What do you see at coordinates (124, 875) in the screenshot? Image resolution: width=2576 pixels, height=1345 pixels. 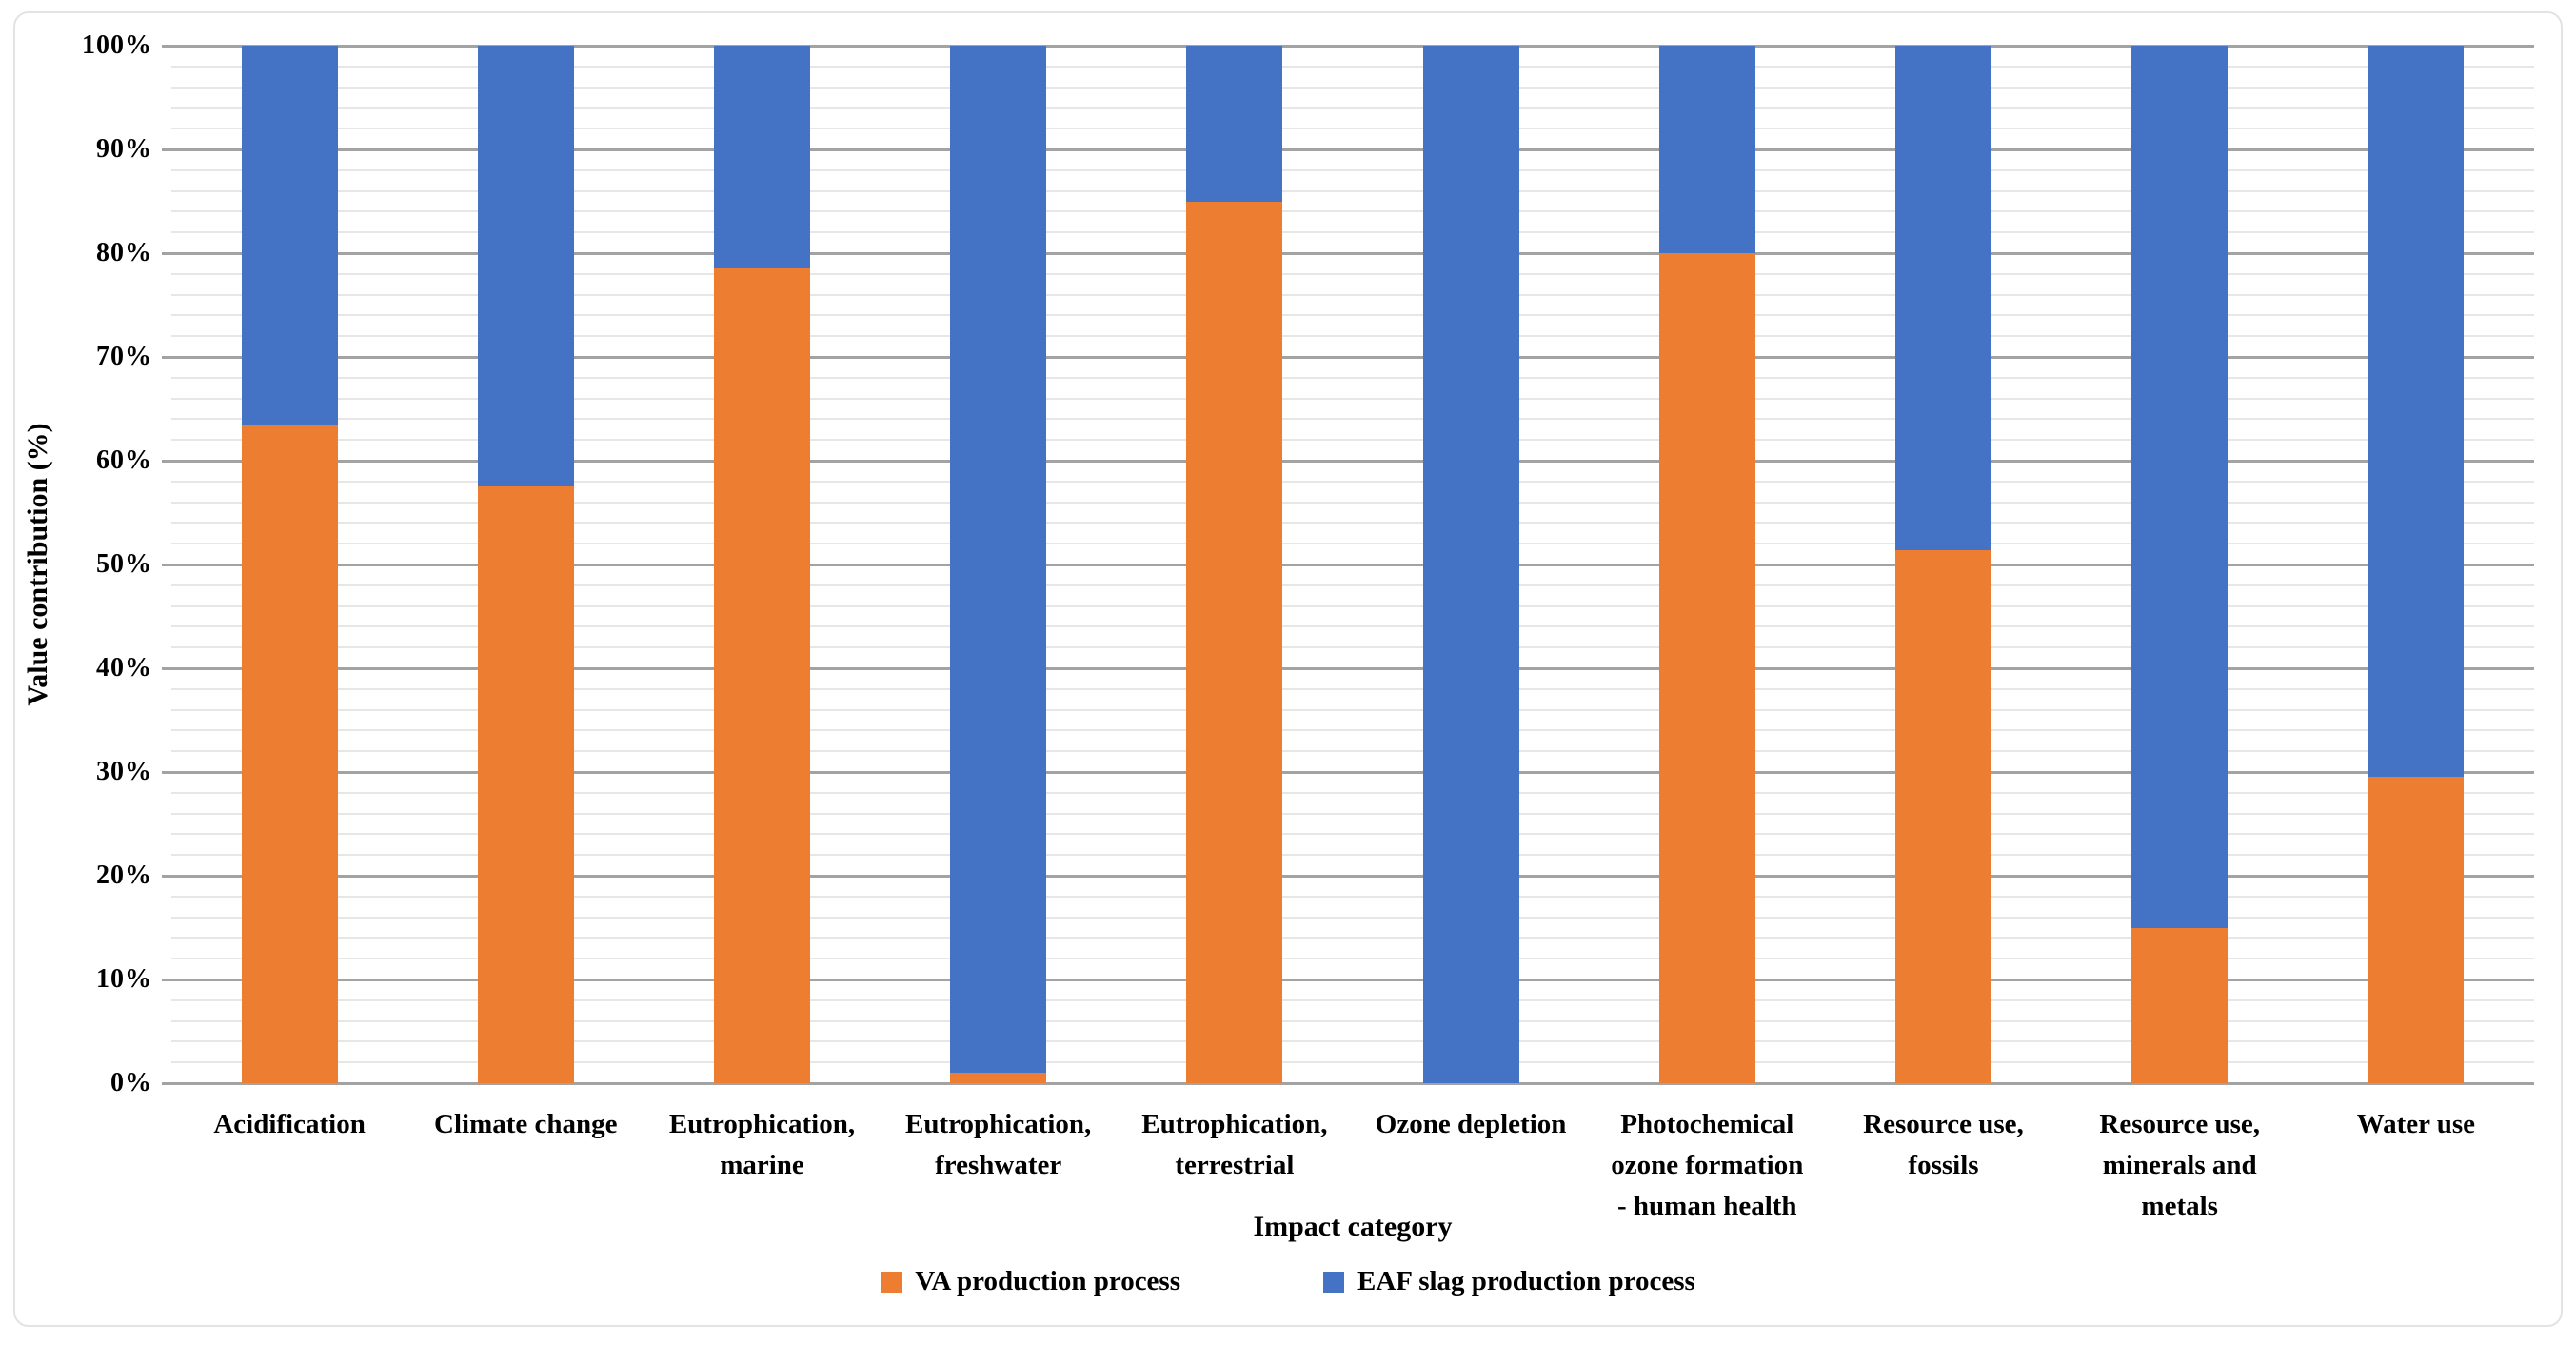 I see `y-tick-label: 20%` at bounding box center [124, 875].